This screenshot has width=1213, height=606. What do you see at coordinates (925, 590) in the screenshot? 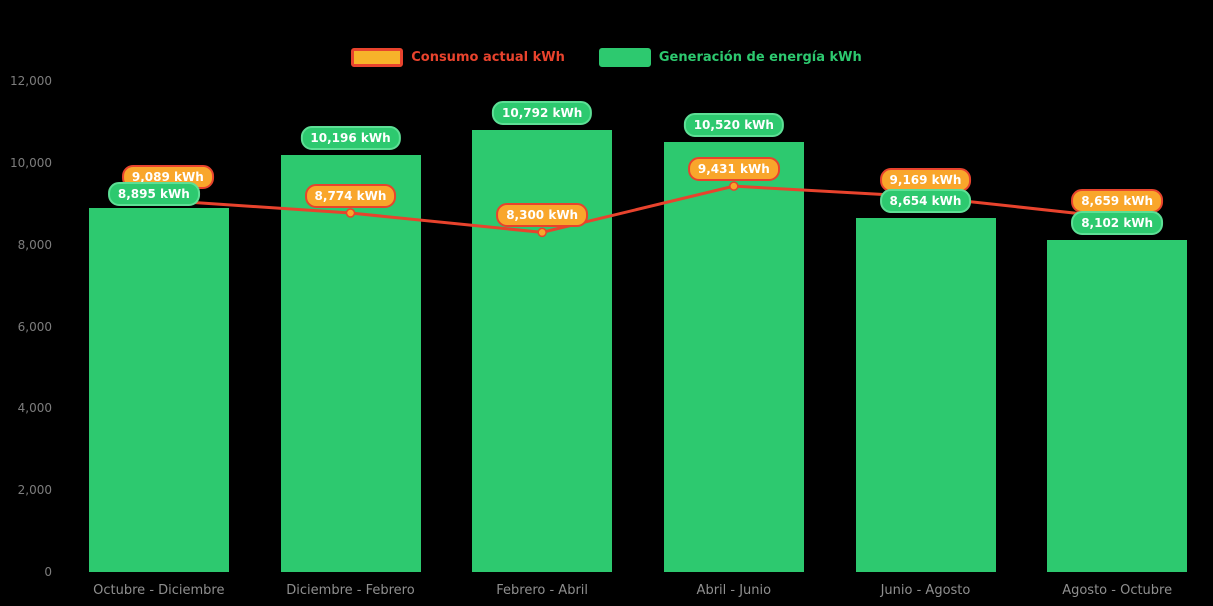
I see `x-axis-category-label: Junio - Agosto` at bounding box center [925, 590].